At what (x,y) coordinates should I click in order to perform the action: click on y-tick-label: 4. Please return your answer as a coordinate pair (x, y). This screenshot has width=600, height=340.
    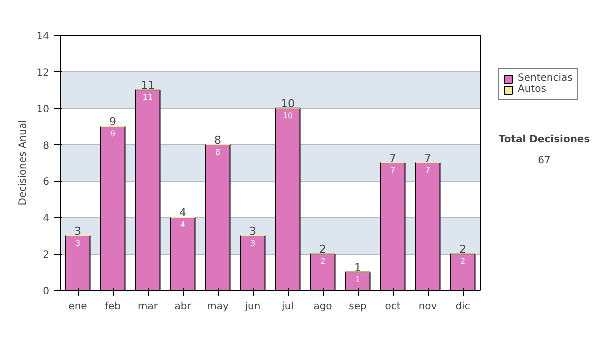
    Looking at the image, I should click on (46, 219).